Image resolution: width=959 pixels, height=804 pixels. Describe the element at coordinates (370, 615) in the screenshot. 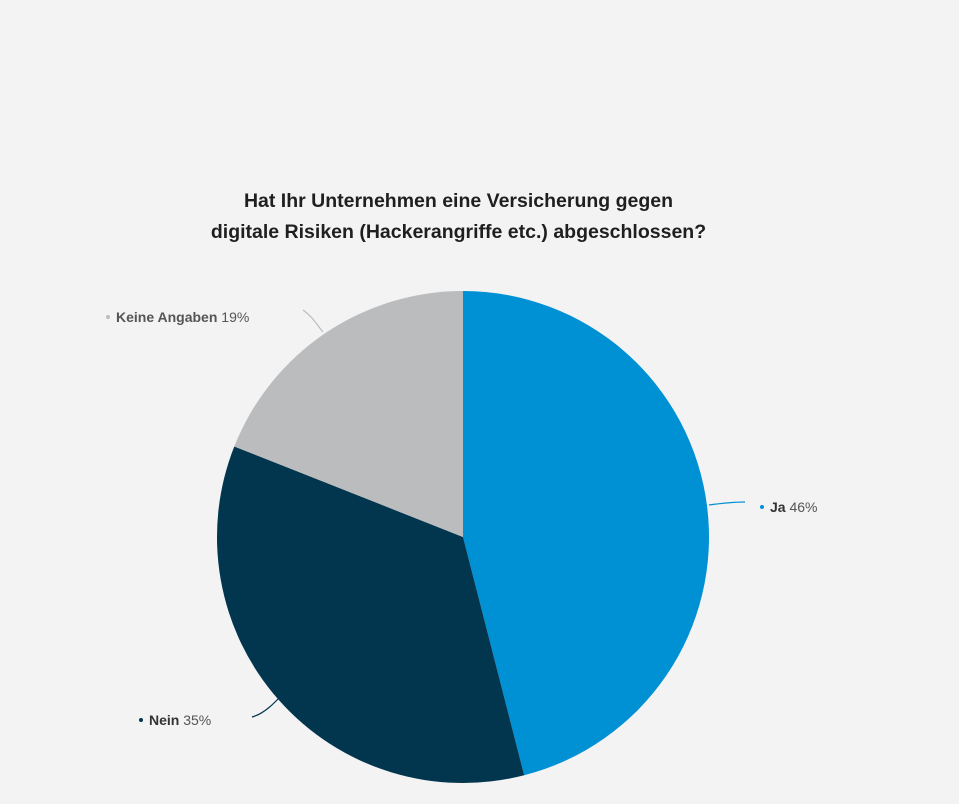

I see `pie-slice-nein` at that location.